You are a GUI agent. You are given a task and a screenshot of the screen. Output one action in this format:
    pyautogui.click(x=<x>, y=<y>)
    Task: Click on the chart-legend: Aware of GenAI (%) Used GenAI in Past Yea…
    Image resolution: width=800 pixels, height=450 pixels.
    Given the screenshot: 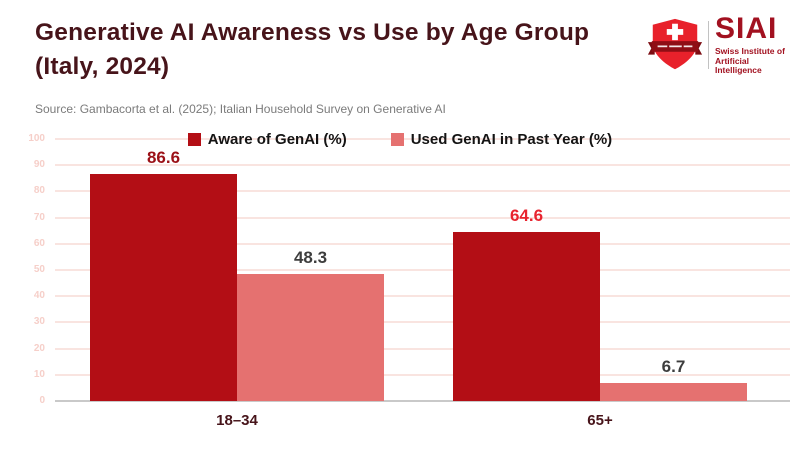 What is the action you would take?
    pyautogui.click(x=400, y=139)
    